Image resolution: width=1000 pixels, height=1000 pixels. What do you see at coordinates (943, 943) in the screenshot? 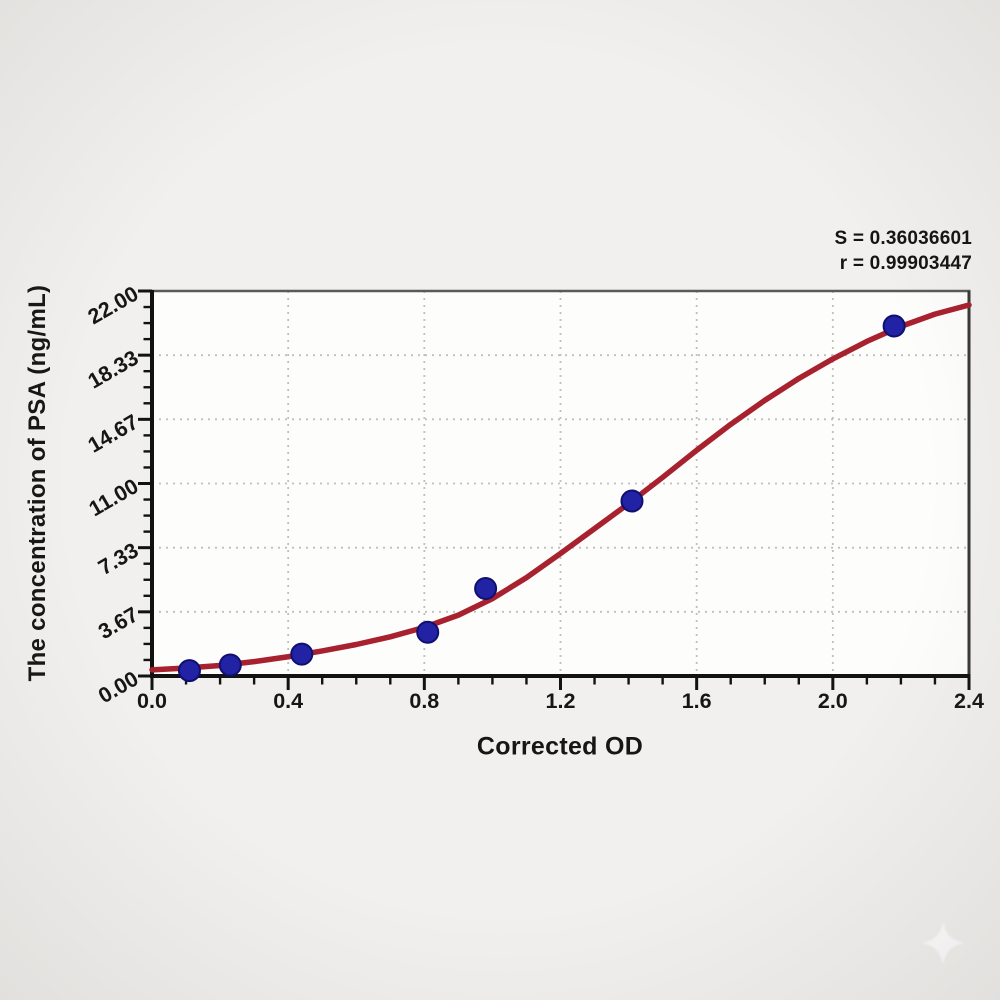
I see `sparkle-watermark-icon` at bounding box center [943, 943].